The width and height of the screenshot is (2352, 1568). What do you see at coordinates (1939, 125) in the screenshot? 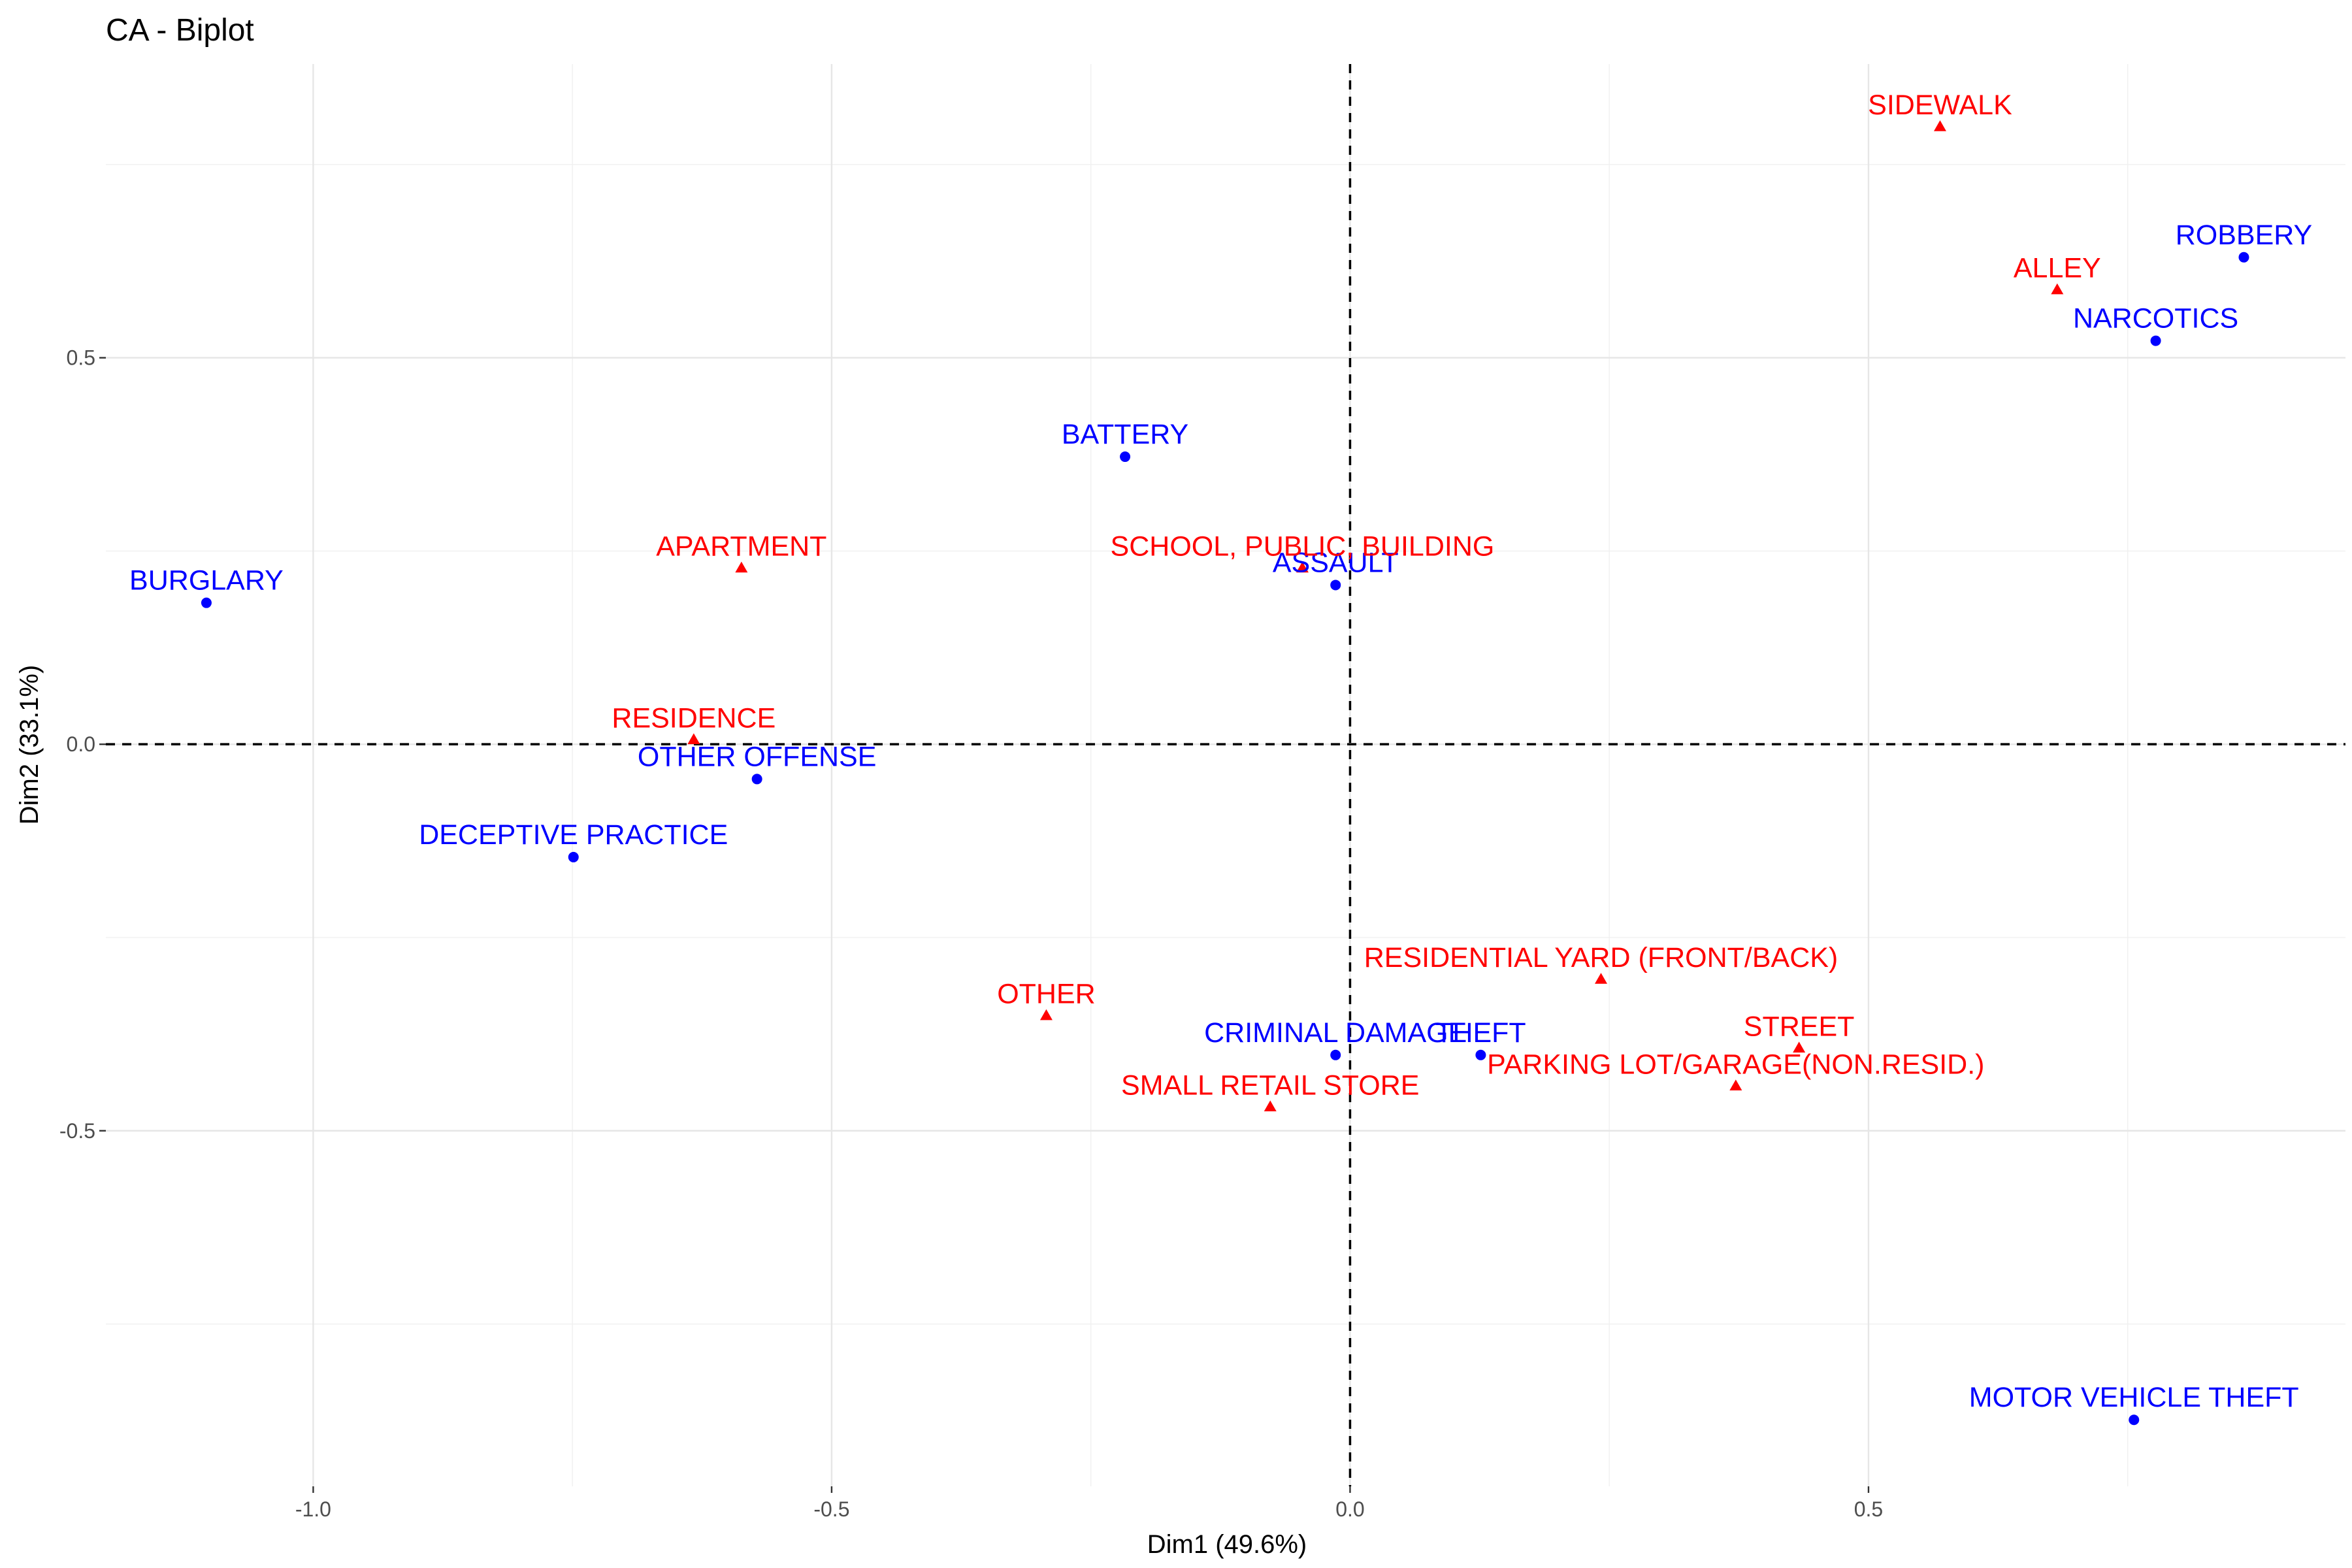
I see `point-sidewalk` at bounding box center [1939, 125].